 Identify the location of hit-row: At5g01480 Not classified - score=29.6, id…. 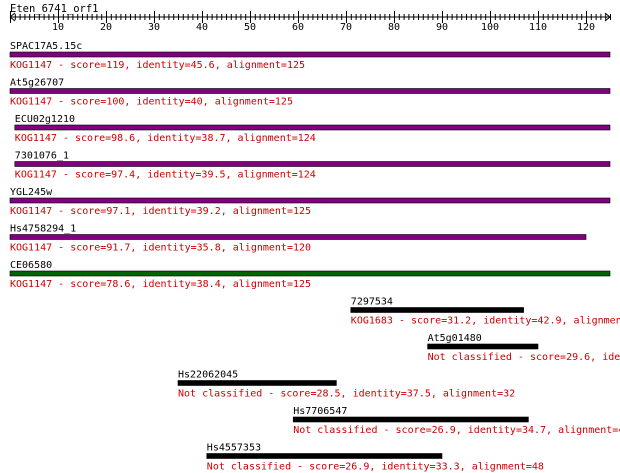
(523, 348).